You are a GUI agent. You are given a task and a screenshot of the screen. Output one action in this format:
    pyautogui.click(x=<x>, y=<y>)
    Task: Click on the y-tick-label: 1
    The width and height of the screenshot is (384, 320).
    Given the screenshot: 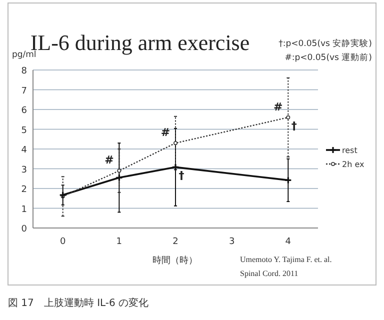 What is the action you would take?
    pyautogui.click(x=24, y=209)
    